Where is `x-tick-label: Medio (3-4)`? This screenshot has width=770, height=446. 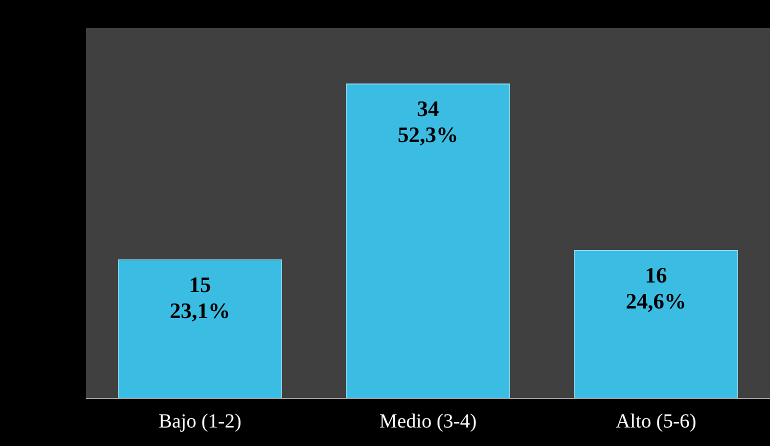 x-tick-label: Medio (3-4) is located at coordinates (428, 421).